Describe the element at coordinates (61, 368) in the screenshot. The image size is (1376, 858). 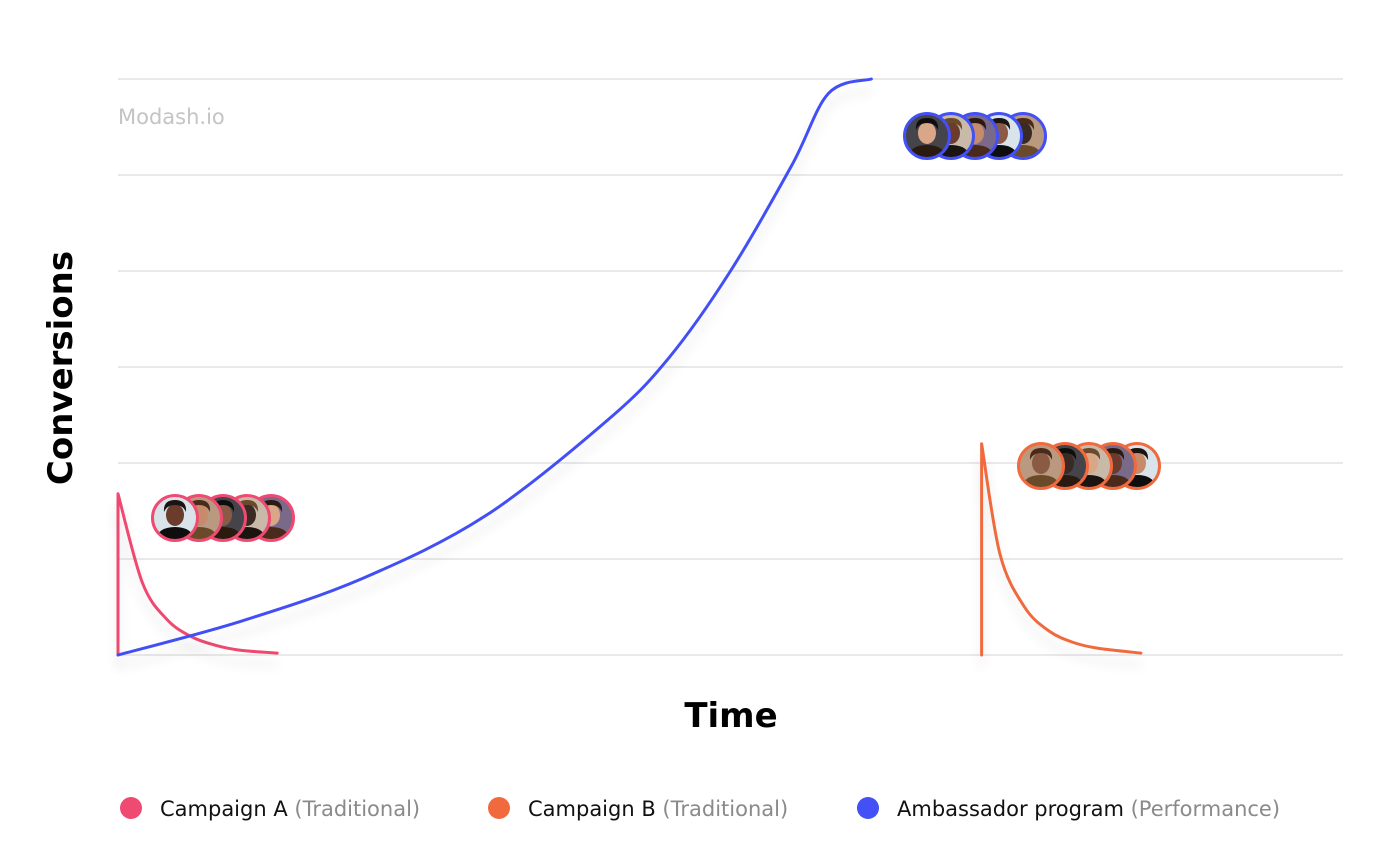
I see `y-axis-title: Conversions` at that location.